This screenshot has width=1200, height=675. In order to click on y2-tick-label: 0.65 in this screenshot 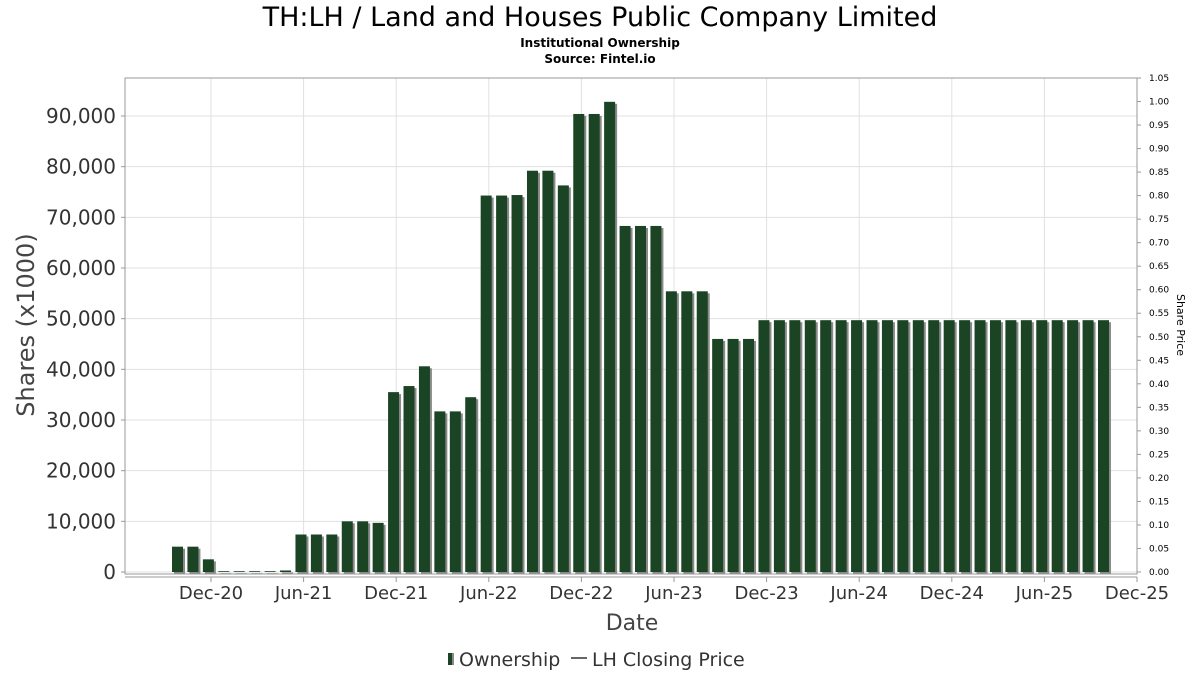, I will do `click(1159, 267)`.